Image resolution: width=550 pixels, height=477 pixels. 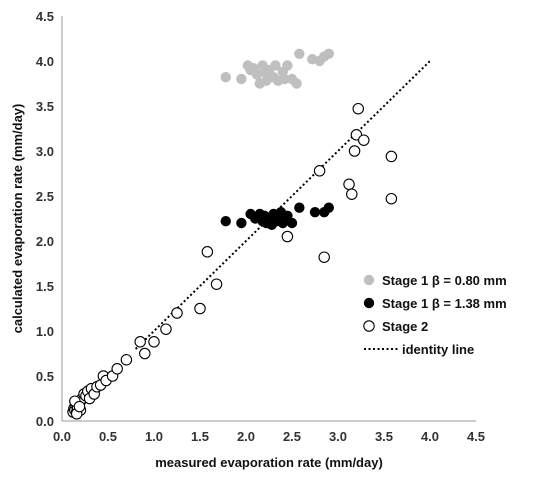 I want to click on x-tick-labels: 0.0 0.5 1.0 1.5 2.0 2.5 3.0 3.5 4.0 4.5, so click(x=269, y=436).